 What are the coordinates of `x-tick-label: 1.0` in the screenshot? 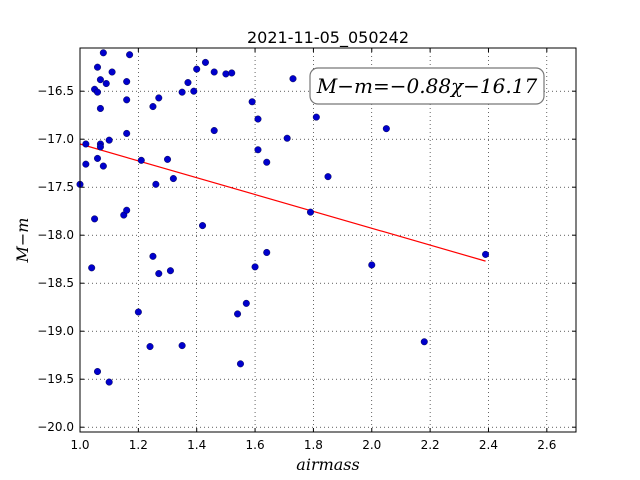 It's located at (79, 445).